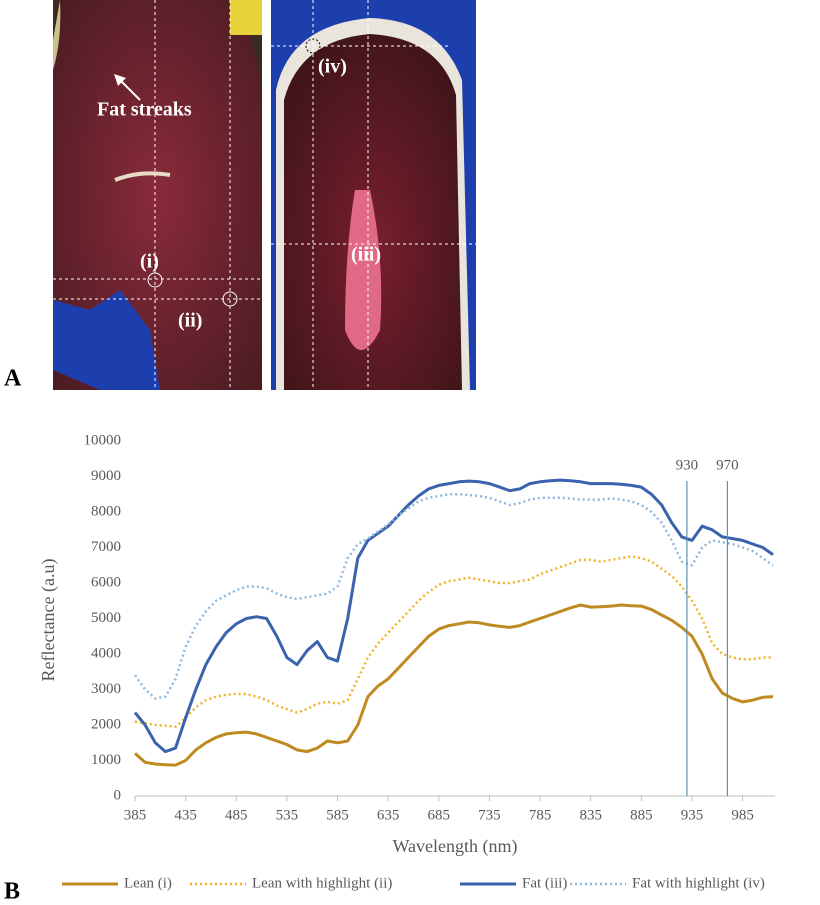 This screenshot has width=820, height=905. Describe the element at coordinates (13, 379) in the screenshot. I see `panel-label: A` at that location.